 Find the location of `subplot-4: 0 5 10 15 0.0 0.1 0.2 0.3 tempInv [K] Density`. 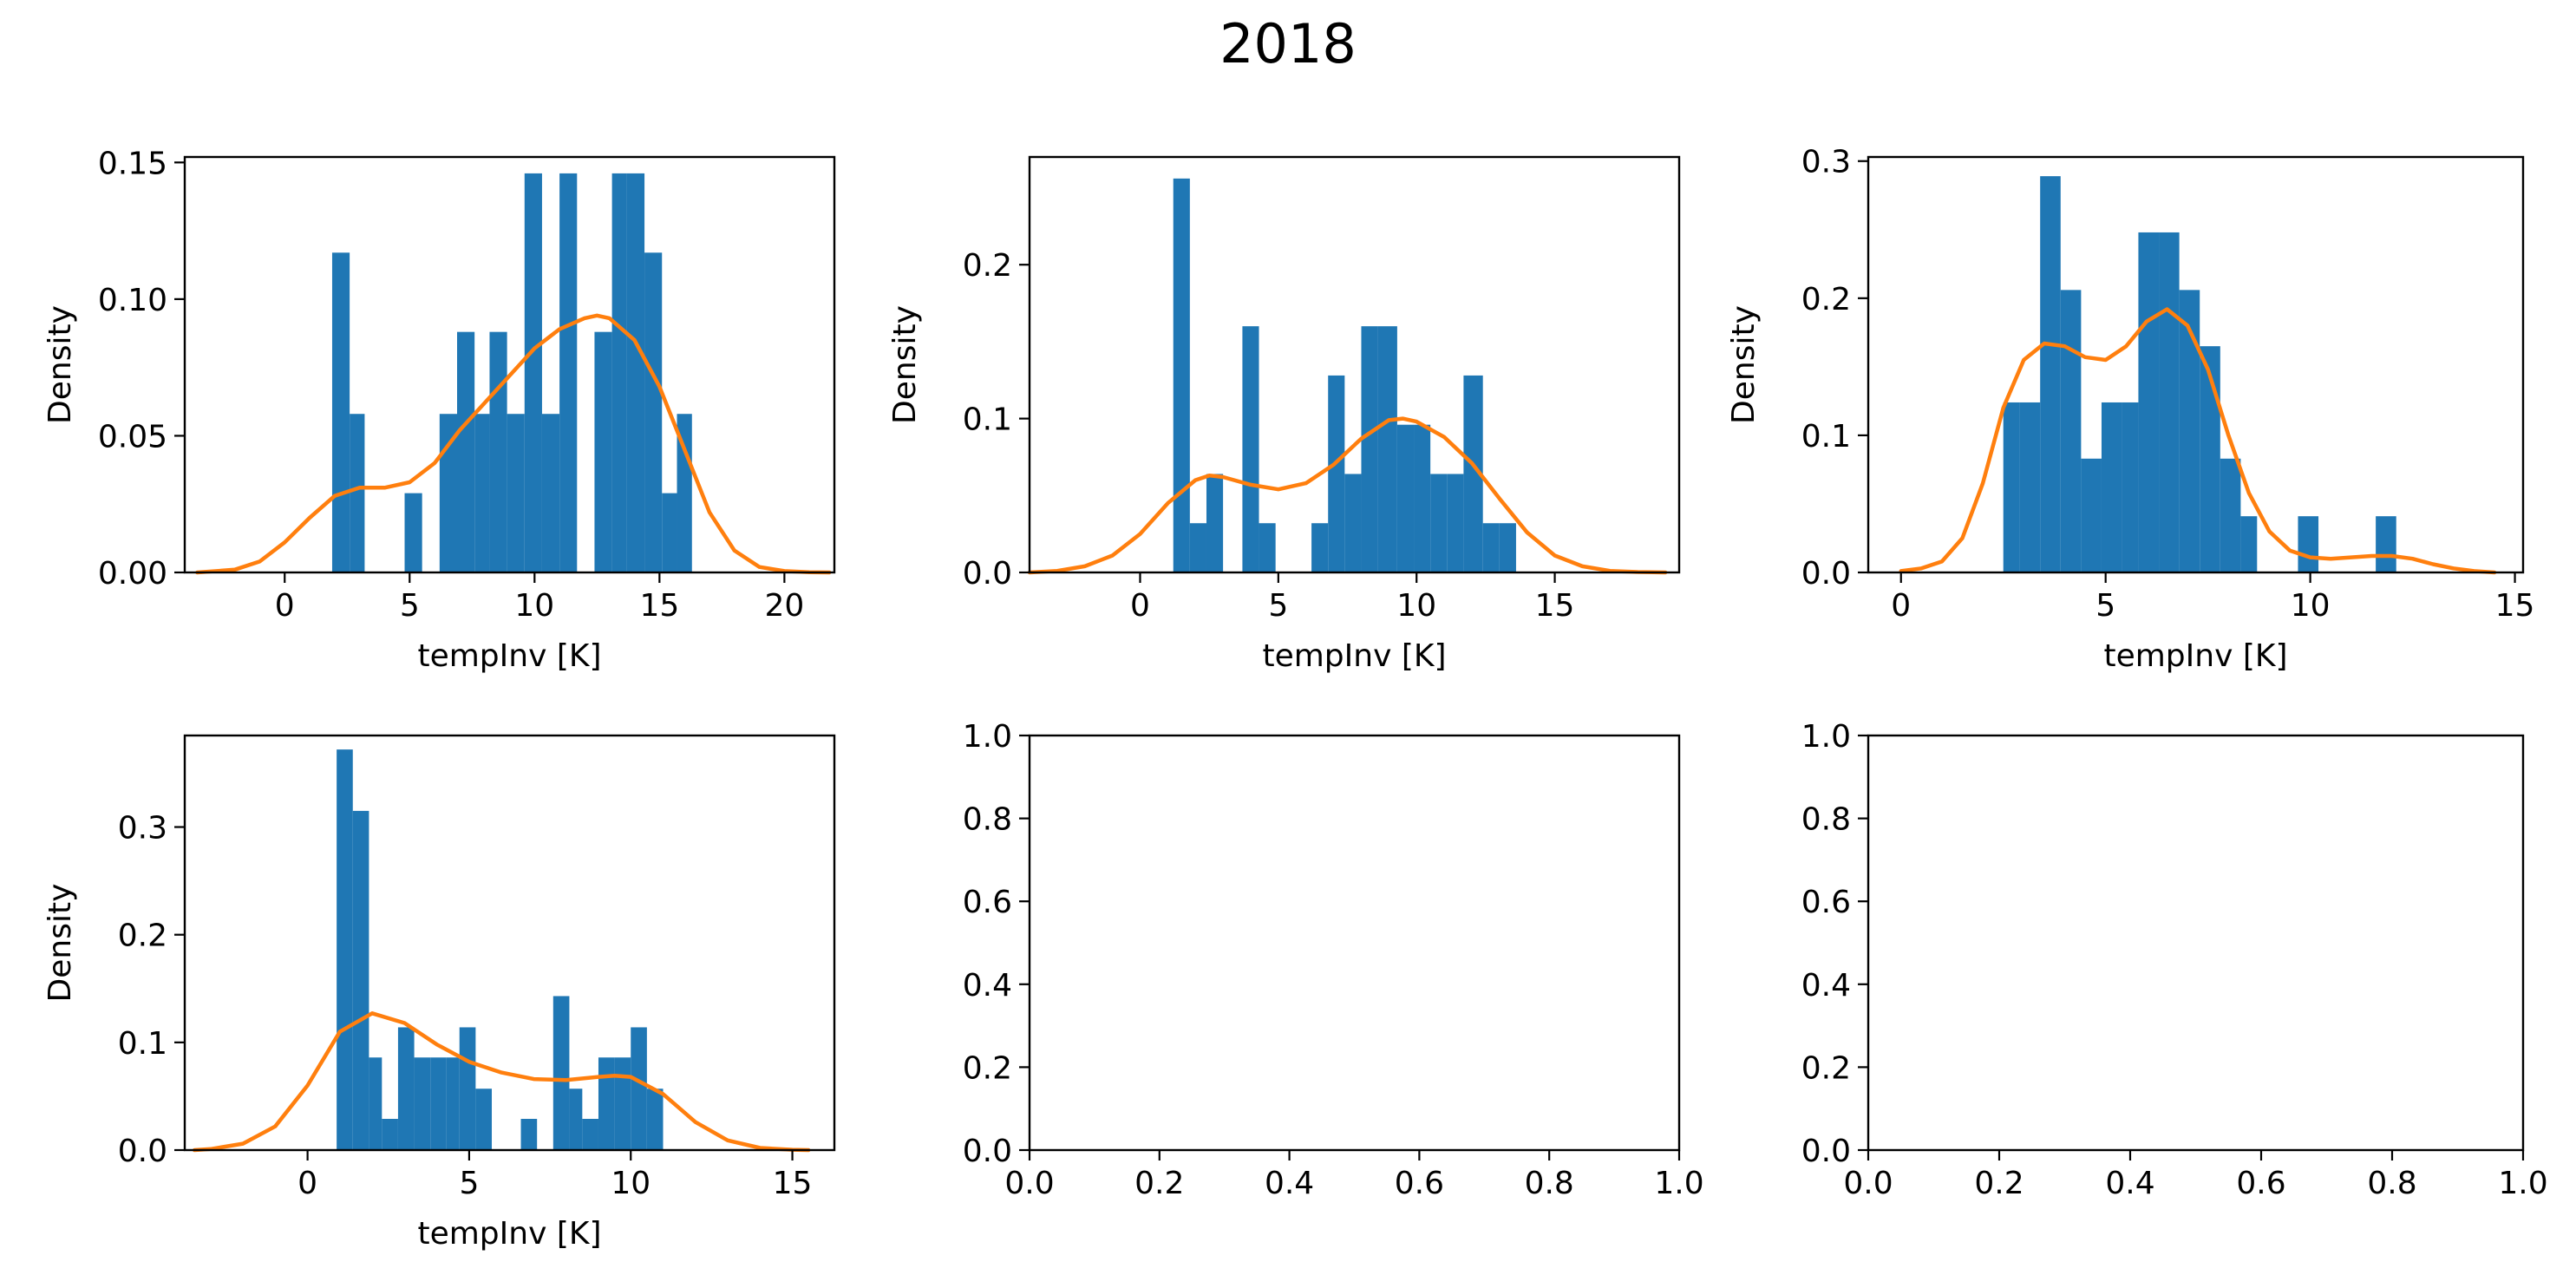

subplot-4: 0 5 10 15 0.0 0.1 0.2 0.3 tempInv [K] Density is located at coordinates (439, 993).